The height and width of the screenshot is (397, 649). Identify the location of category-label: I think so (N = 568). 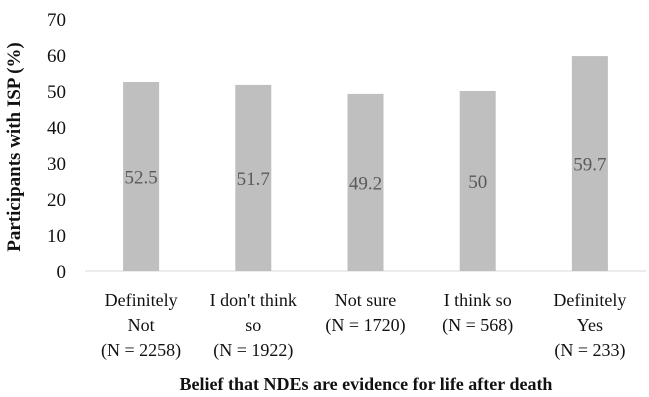
(477, 313).